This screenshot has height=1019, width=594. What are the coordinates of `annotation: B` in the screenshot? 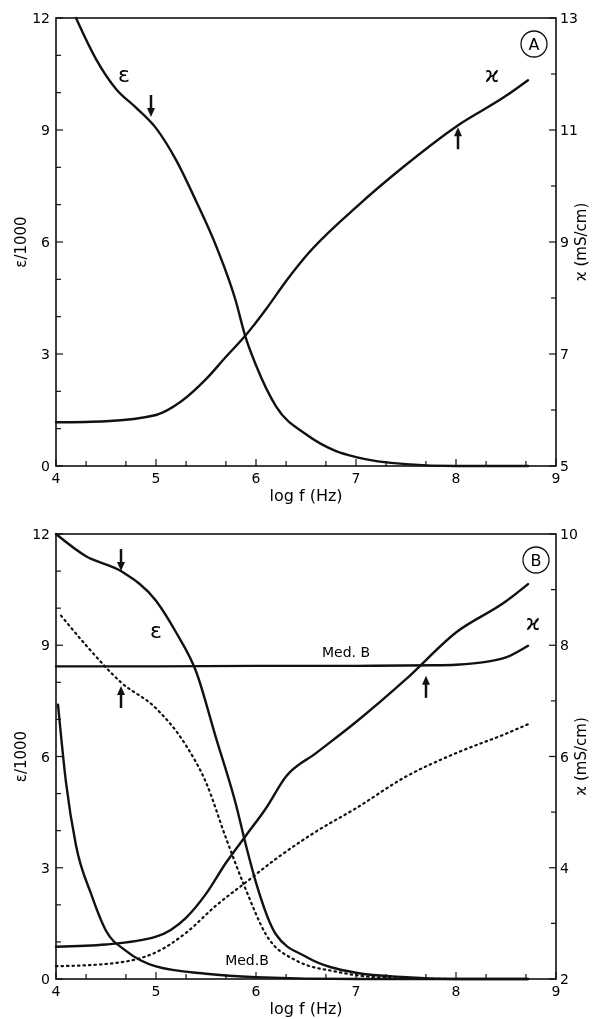 It's located at (536, 560).